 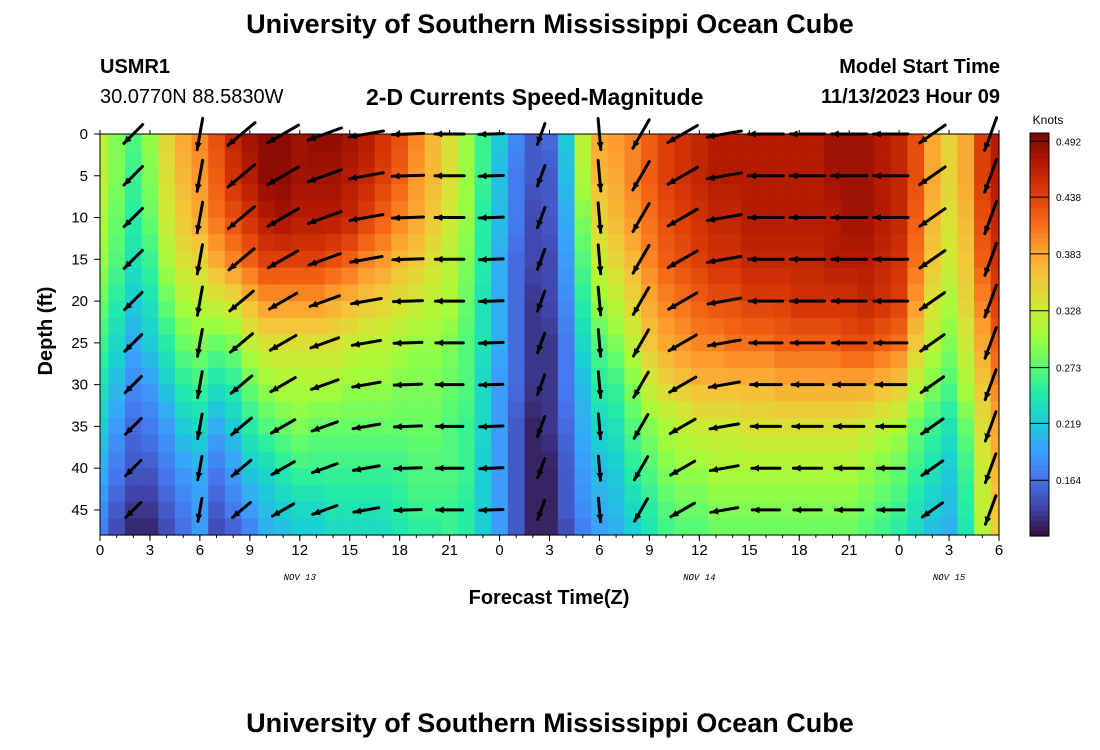 I want to click on x-tick-label: 9, so click(x=250, y=550).